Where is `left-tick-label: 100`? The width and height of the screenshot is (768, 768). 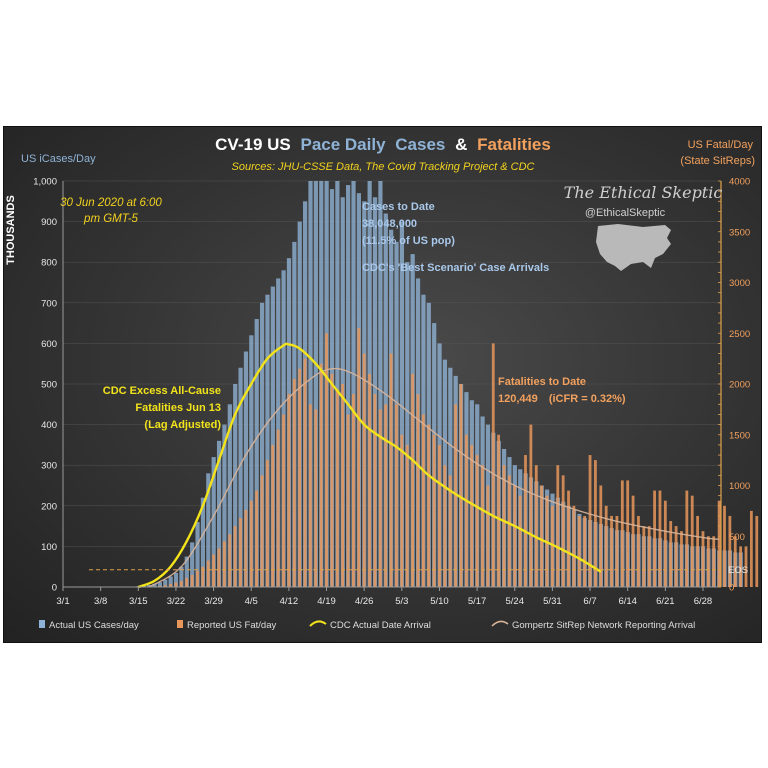 left-tick-label: 100 is located at coordinates (49, 547).